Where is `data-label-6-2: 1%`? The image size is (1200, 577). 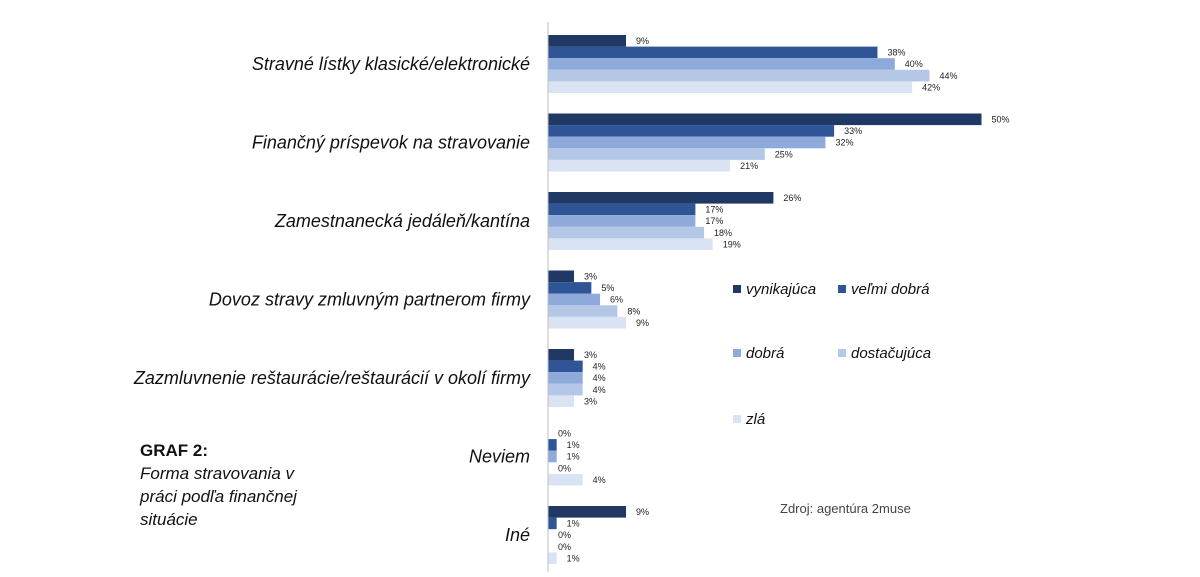 data-label-6-2: 1% is located at coordinates (573, 445).